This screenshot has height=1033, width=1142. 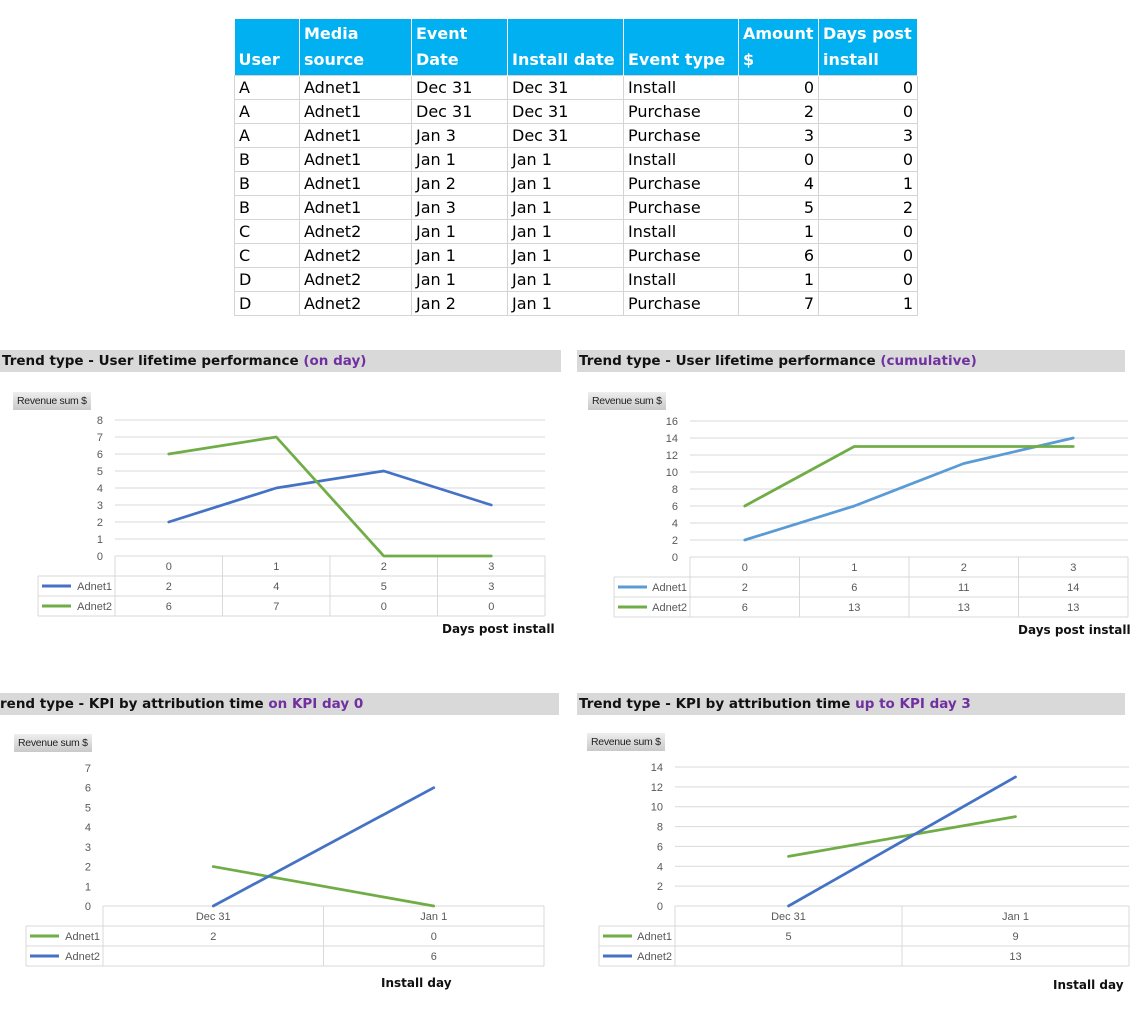 What do you see at coordinates (491, 567) in the screenshot?
I see `x-category-label: 3` at bounding box center [491, 567].